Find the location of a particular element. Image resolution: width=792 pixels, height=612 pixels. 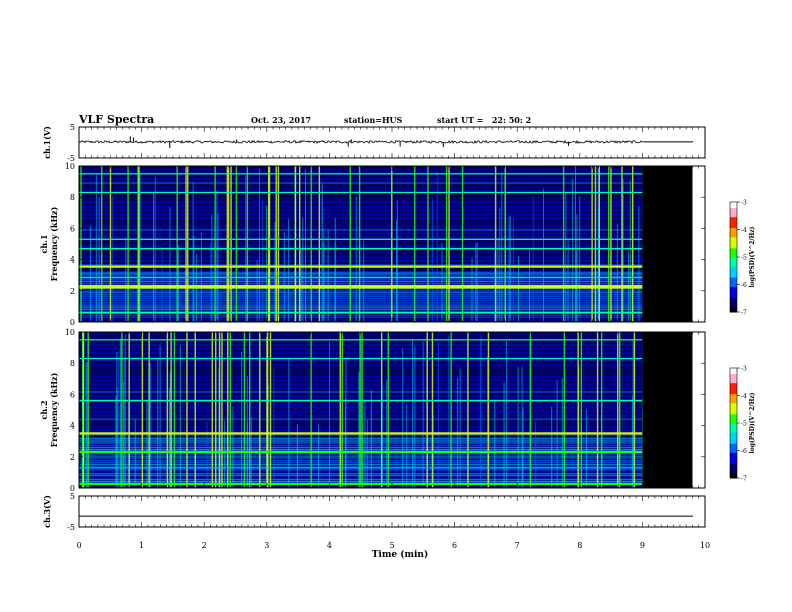

x-tick-label: 4 is located at coordinates (329, 545).